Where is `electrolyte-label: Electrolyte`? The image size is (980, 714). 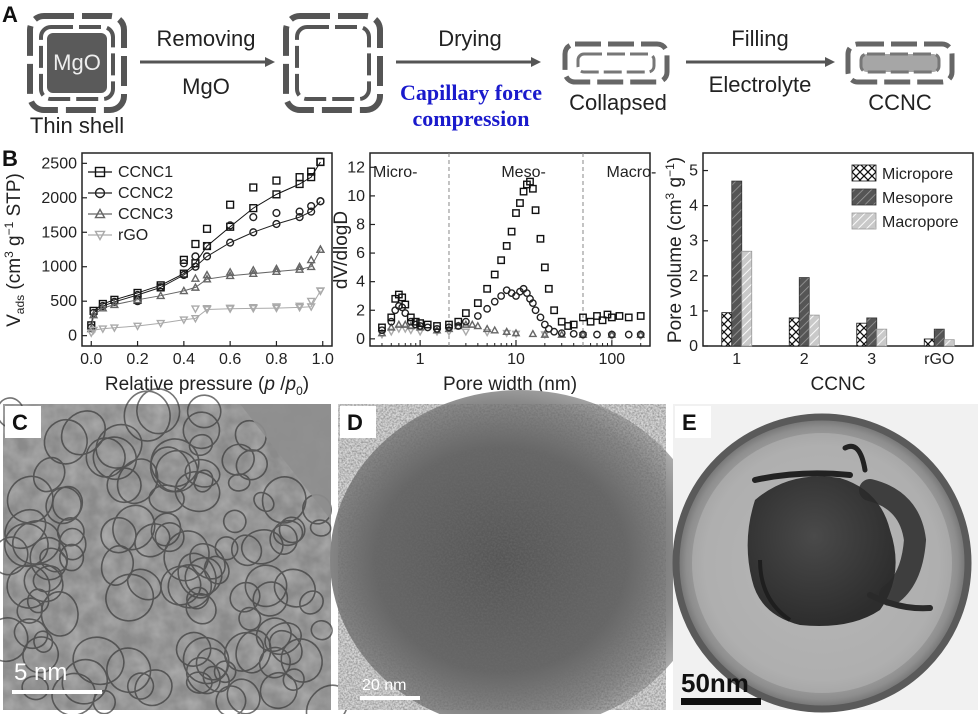
electrolyte-label: Electrolyte is located at coordinates (760, 84).